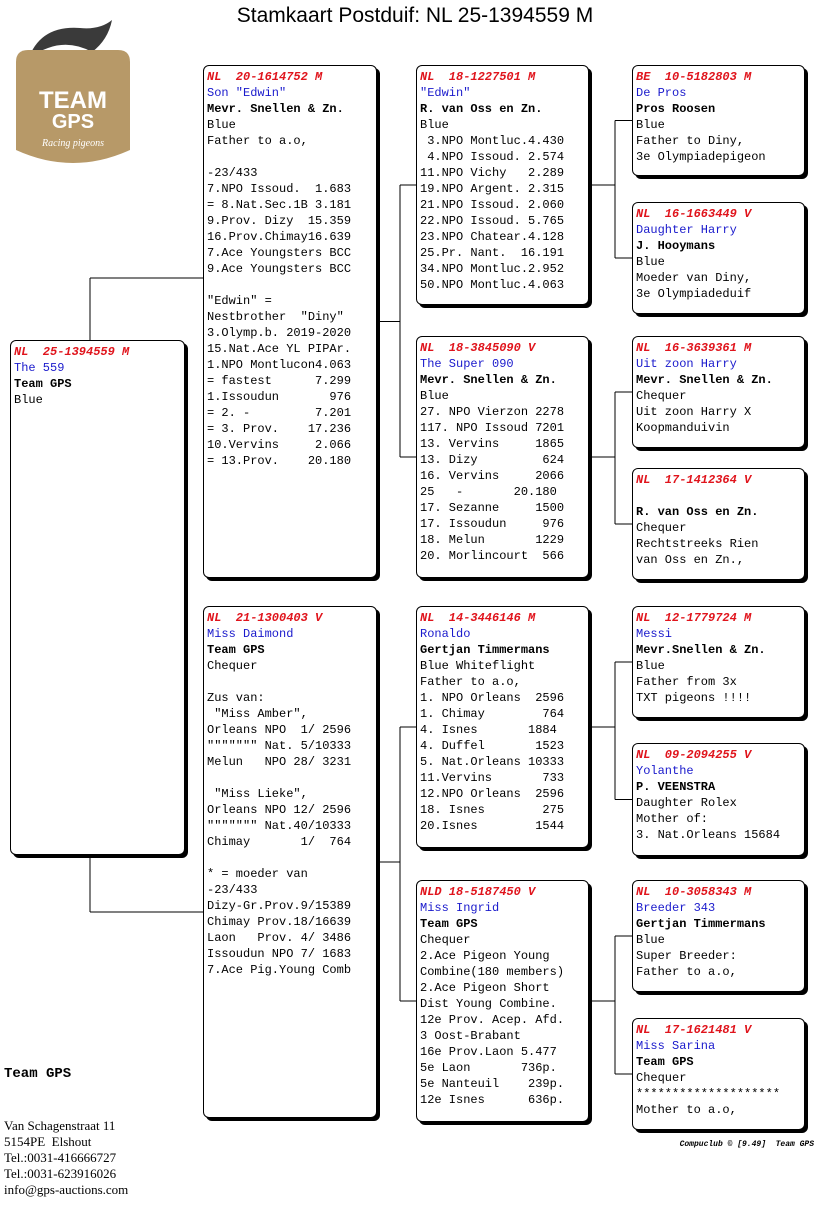 This screenshot has width=816, height=1214. I want to click on ring-number: NL 17-1621481 V, so click(694, 1030).